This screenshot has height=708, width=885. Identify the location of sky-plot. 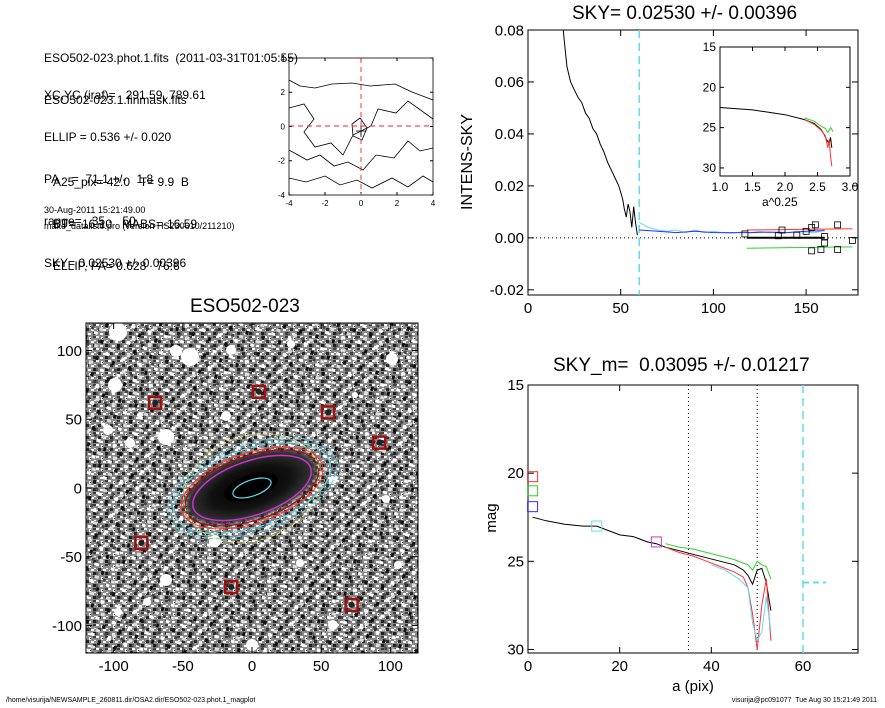
(693, 162).